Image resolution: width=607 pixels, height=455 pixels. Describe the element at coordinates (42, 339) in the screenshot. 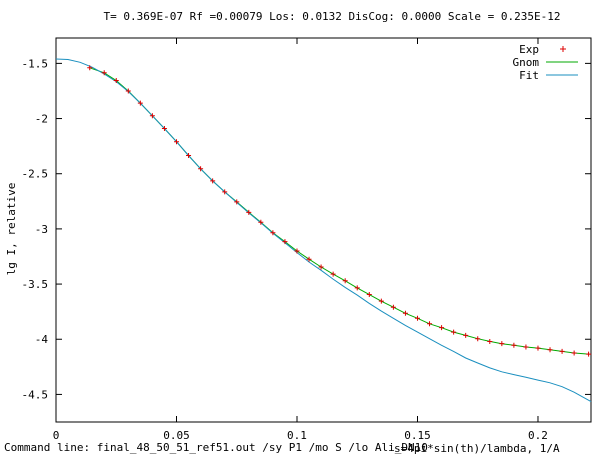

I see `y-tick-label: -4` at that location.